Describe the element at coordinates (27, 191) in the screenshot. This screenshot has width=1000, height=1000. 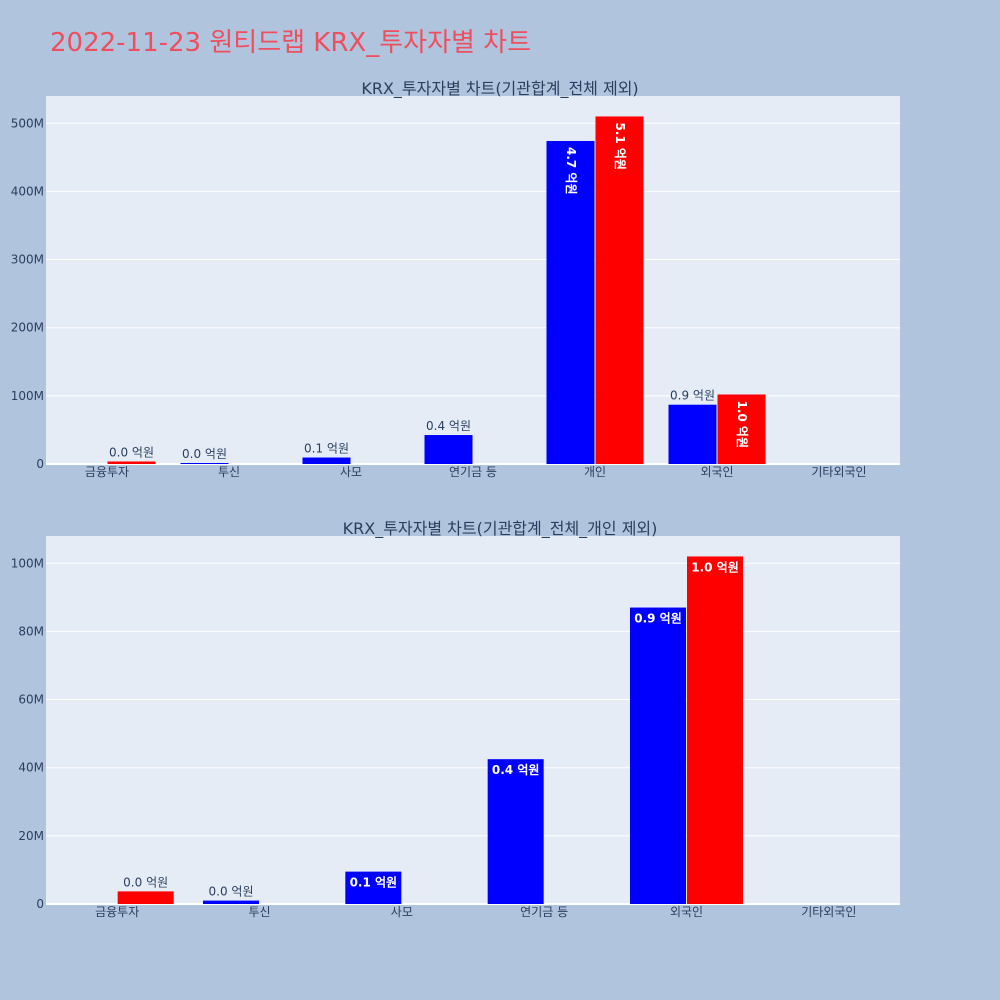
I see `y-tick-label: 400M` at that location.